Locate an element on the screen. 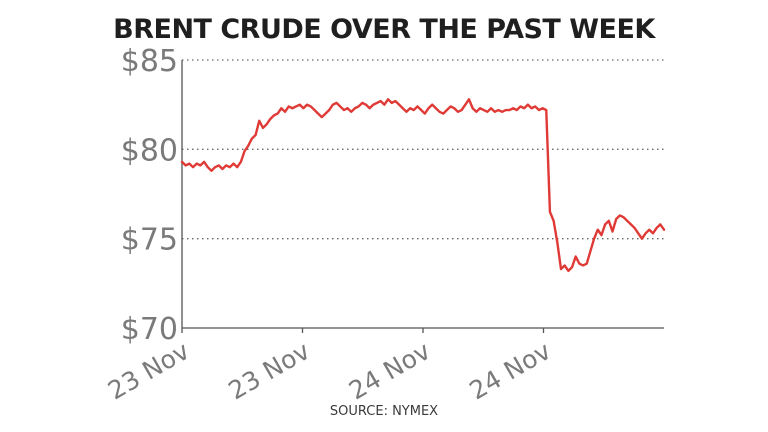  y-axis-ticks: $85 $80 $75 $70 is located at coordinates (149, 195).